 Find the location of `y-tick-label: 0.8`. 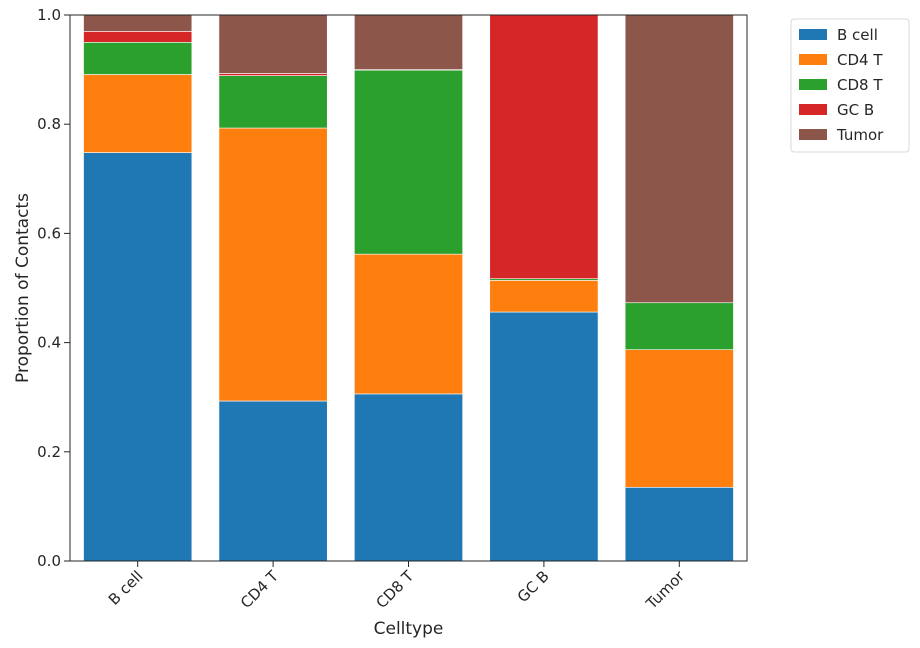

y-tick-label: 0.8 is located at coordinates (49, 124).